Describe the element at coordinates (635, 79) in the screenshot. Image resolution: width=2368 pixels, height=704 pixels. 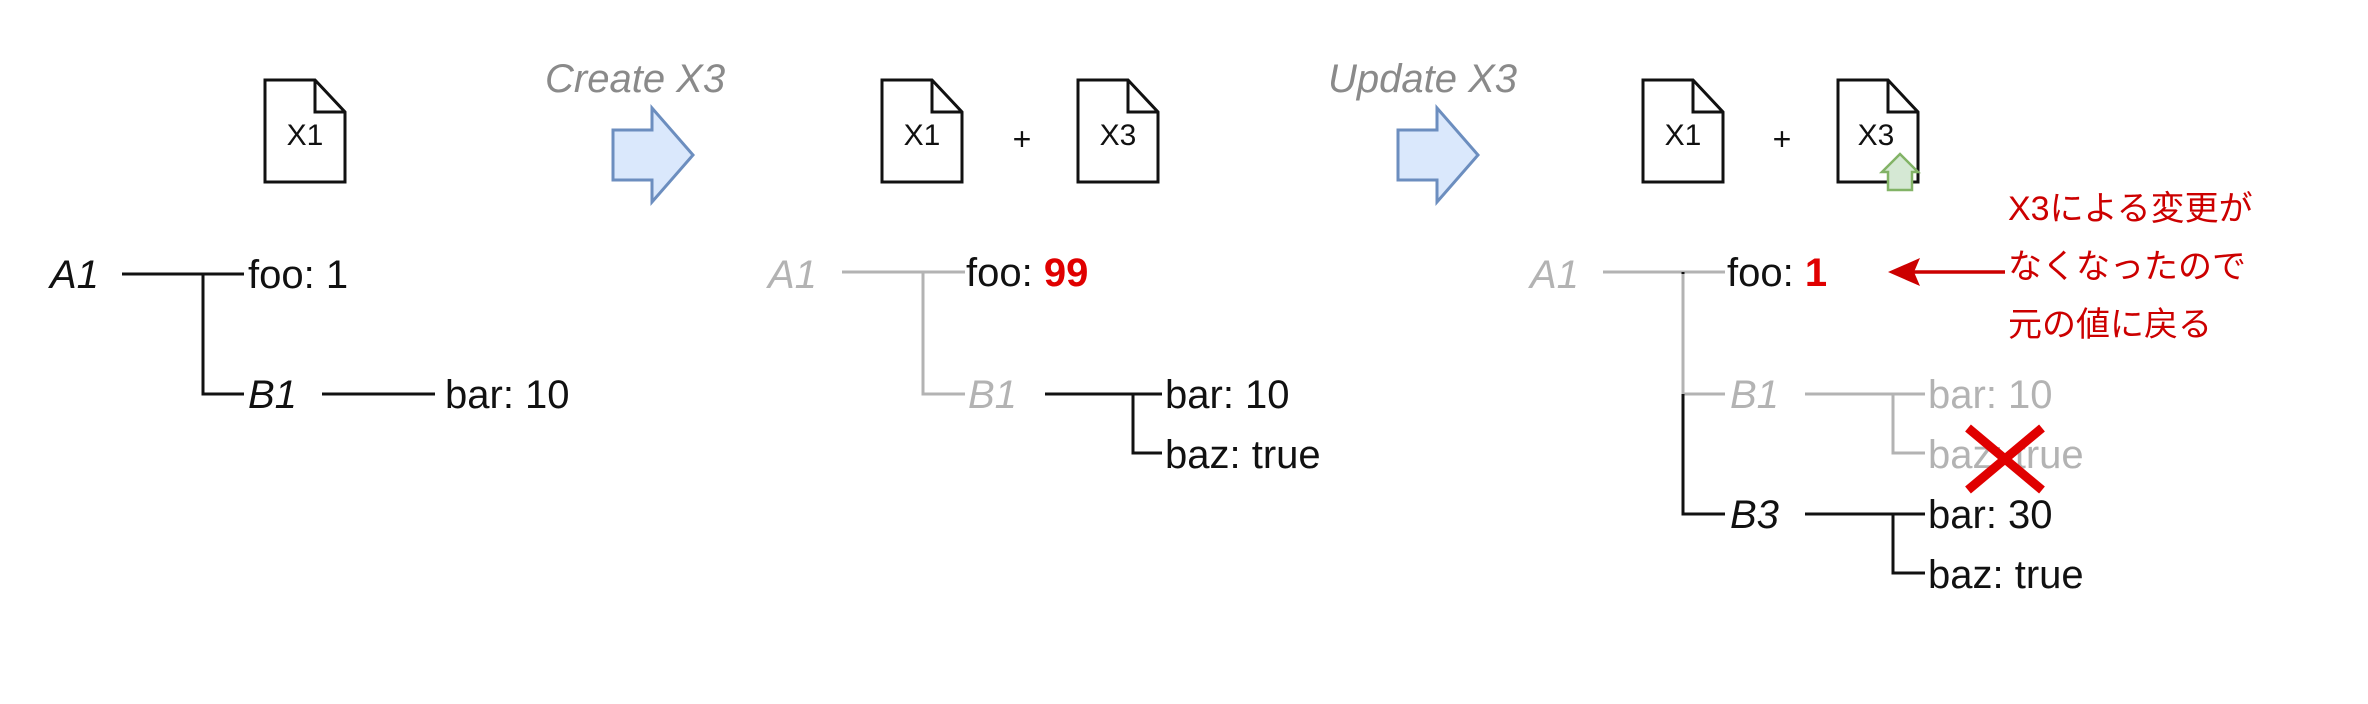
I see `step-label: Create X3` at that location.